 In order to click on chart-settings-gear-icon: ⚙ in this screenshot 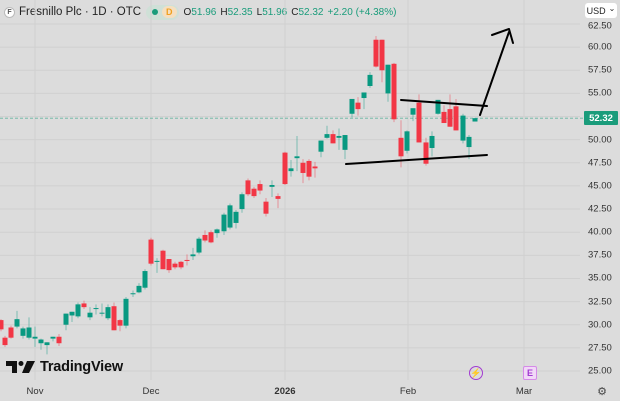, I will do `click(602, 391)`.